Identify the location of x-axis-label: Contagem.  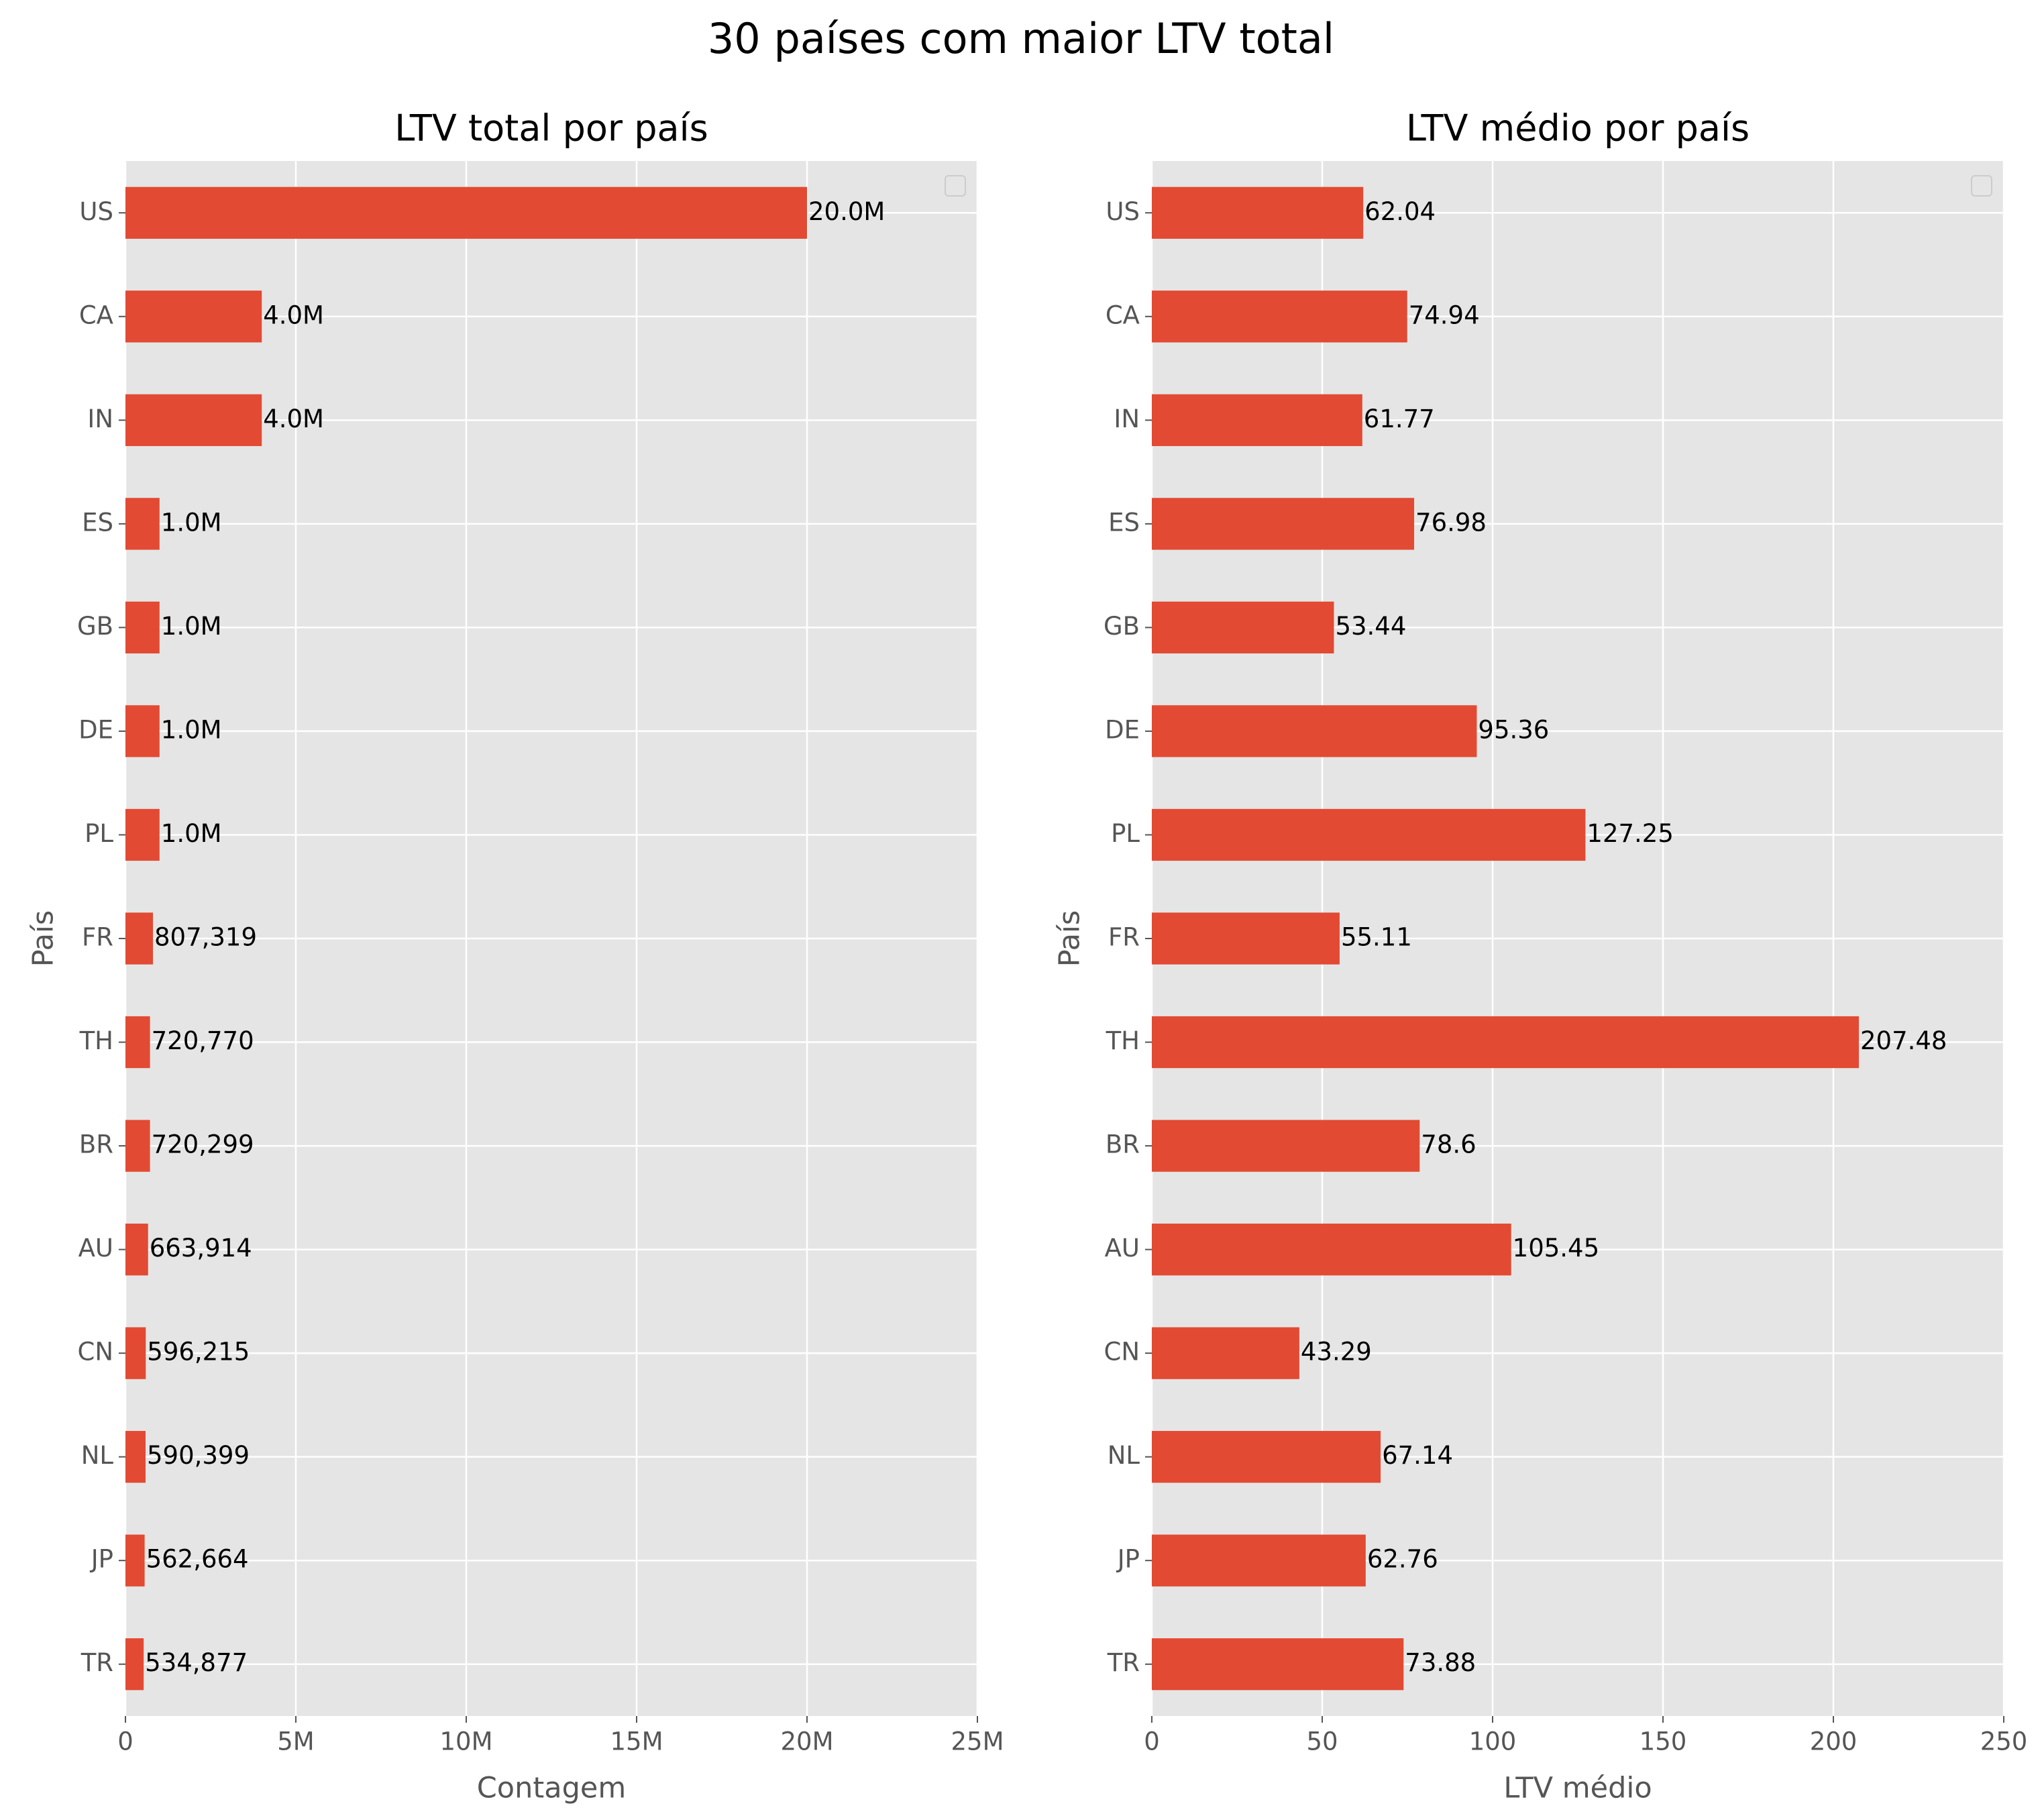
(551, 1789).